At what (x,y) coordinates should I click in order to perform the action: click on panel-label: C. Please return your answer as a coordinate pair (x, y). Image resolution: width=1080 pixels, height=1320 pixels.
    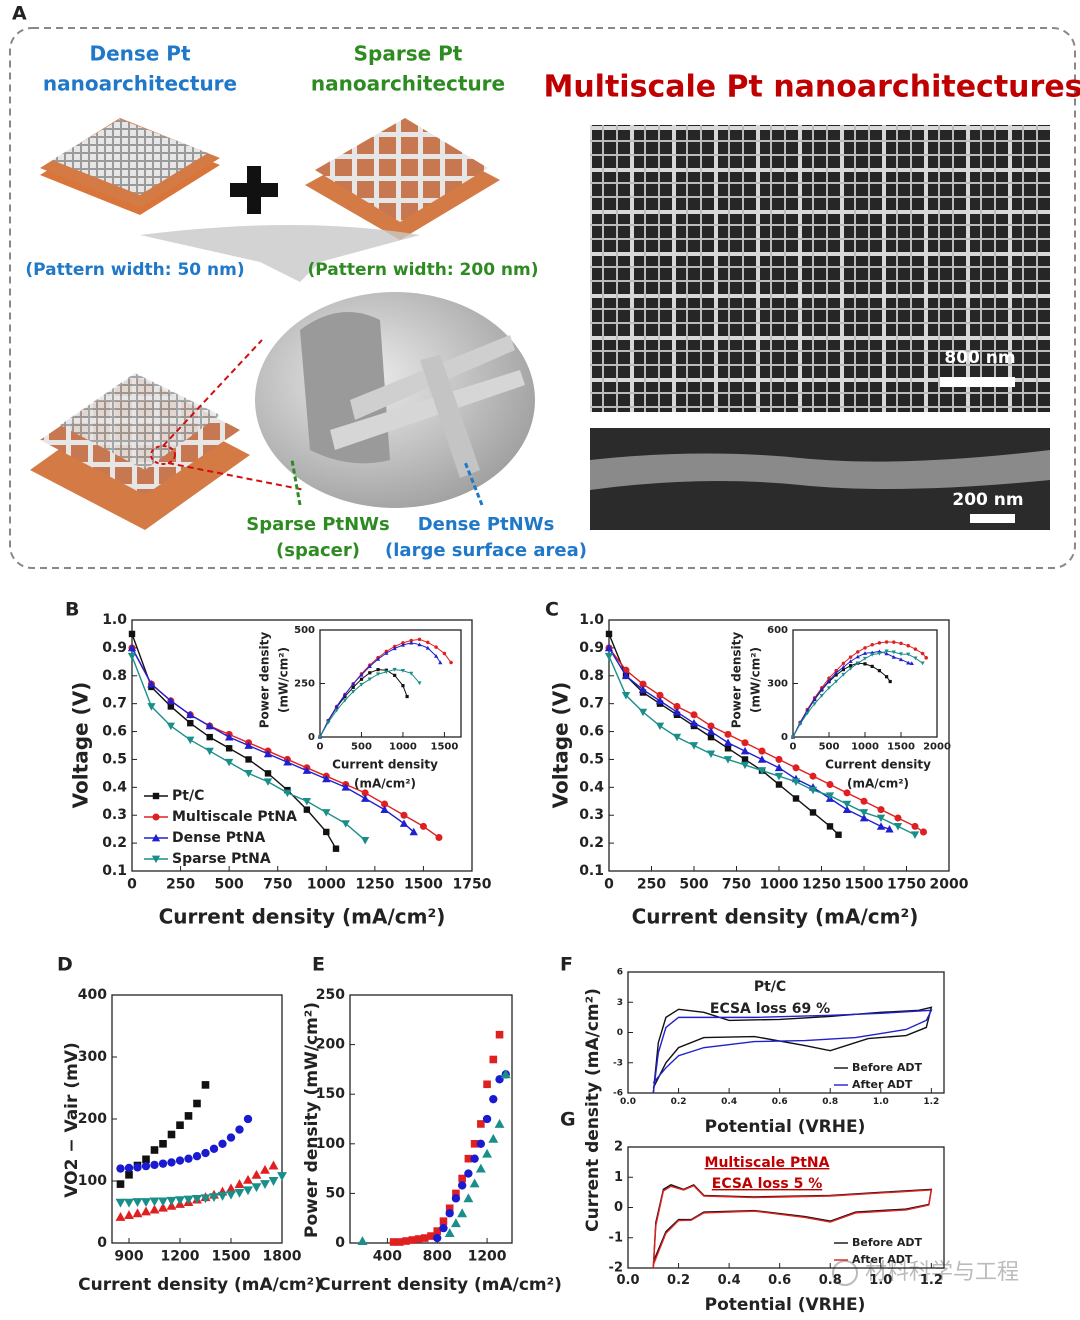
    Looking at the image, I should click on (552, 610).